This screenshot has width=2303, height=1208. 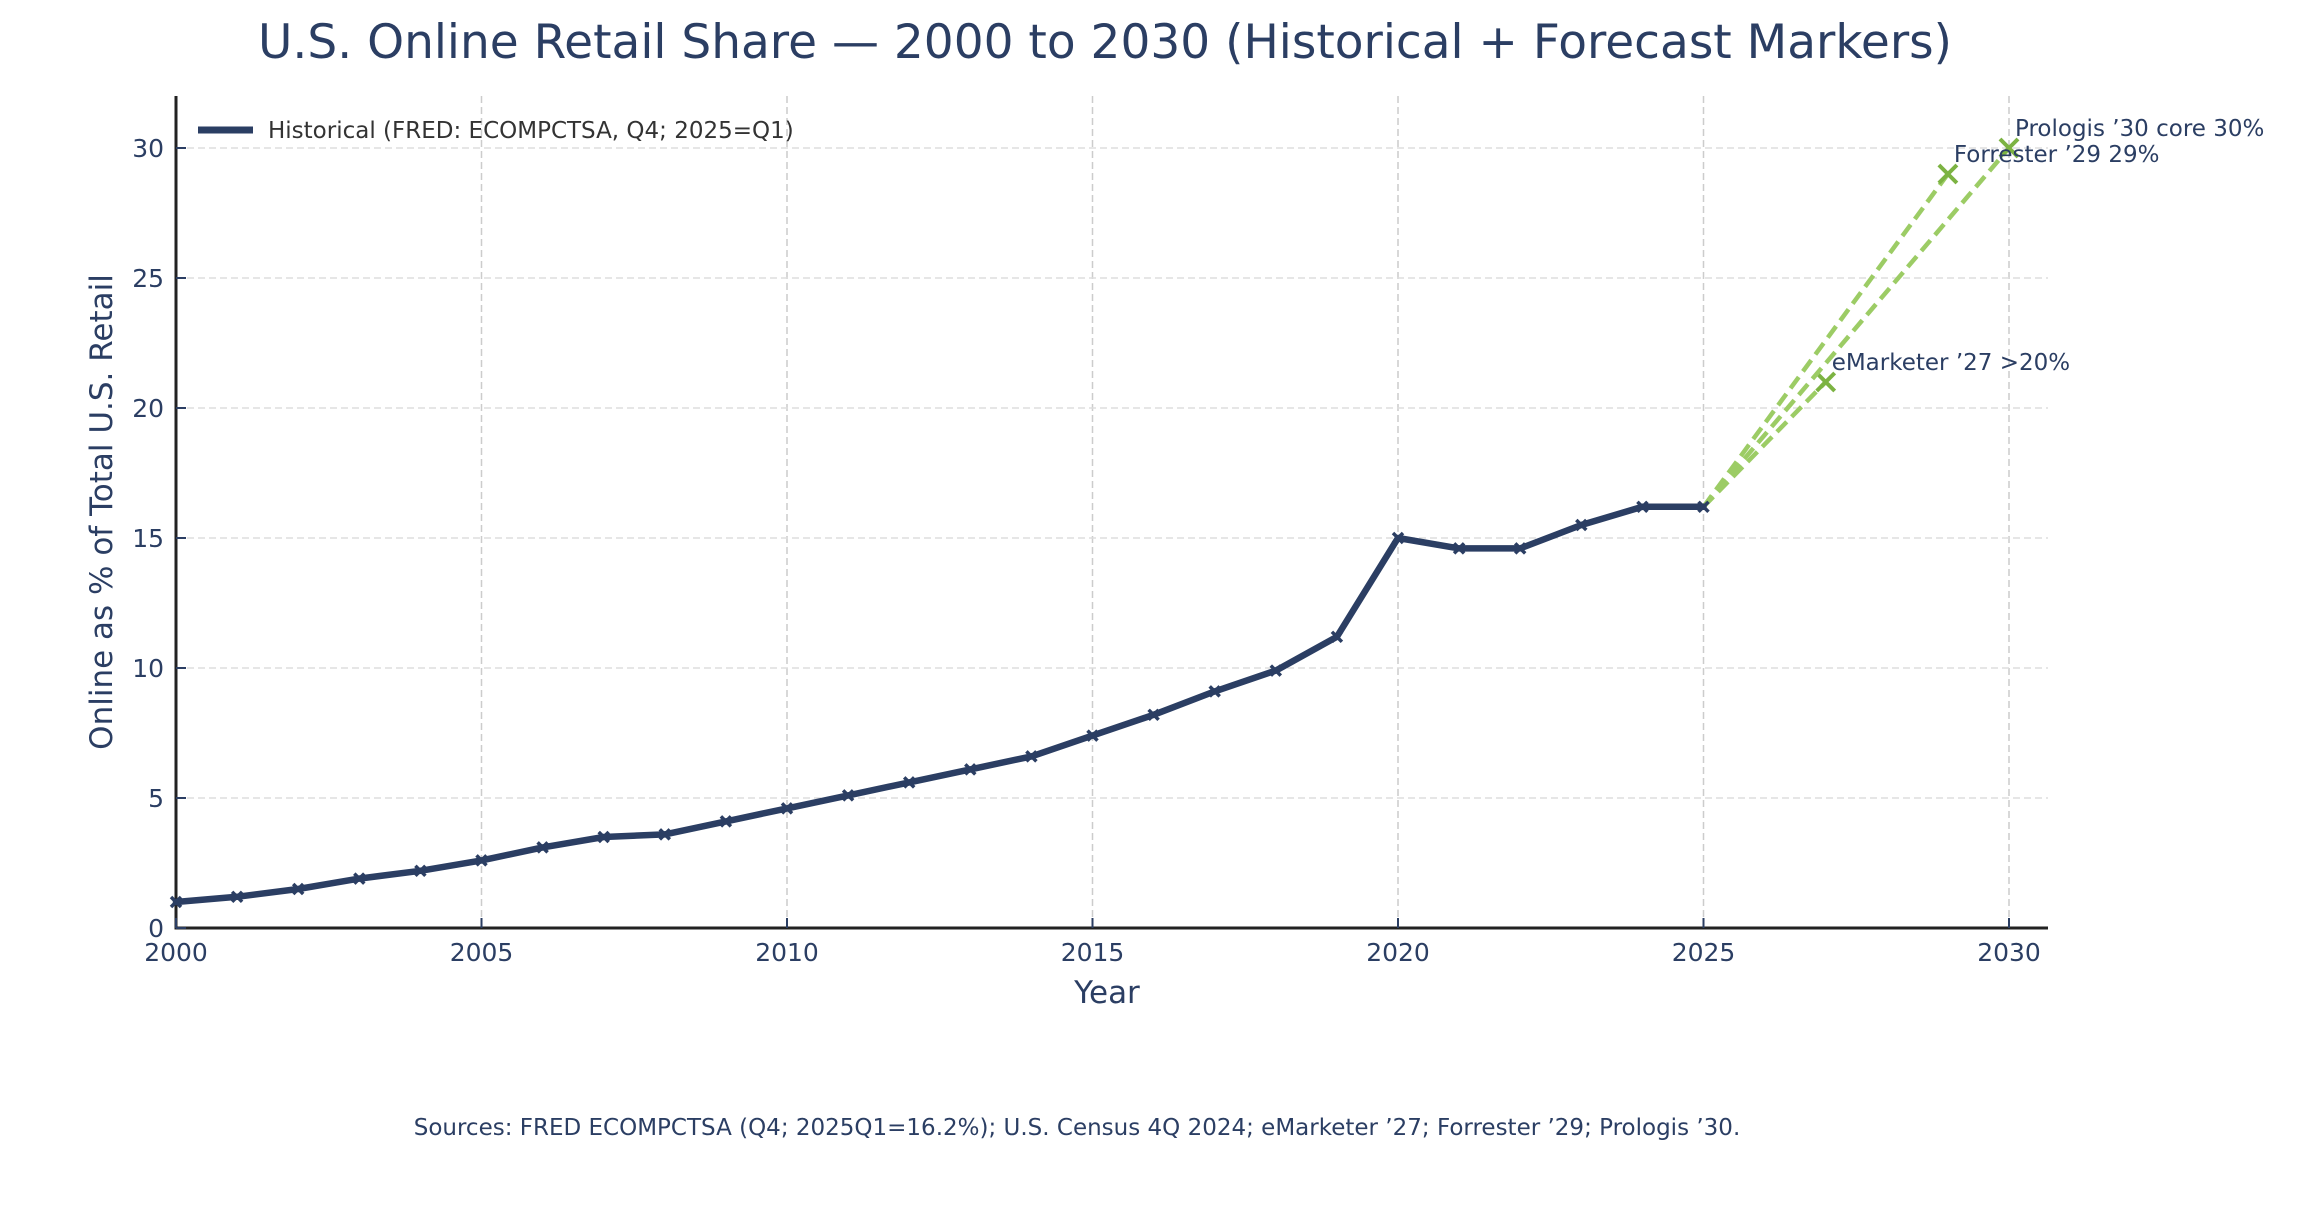 I want to click on forecast-series, so click(x=1860, y=323).